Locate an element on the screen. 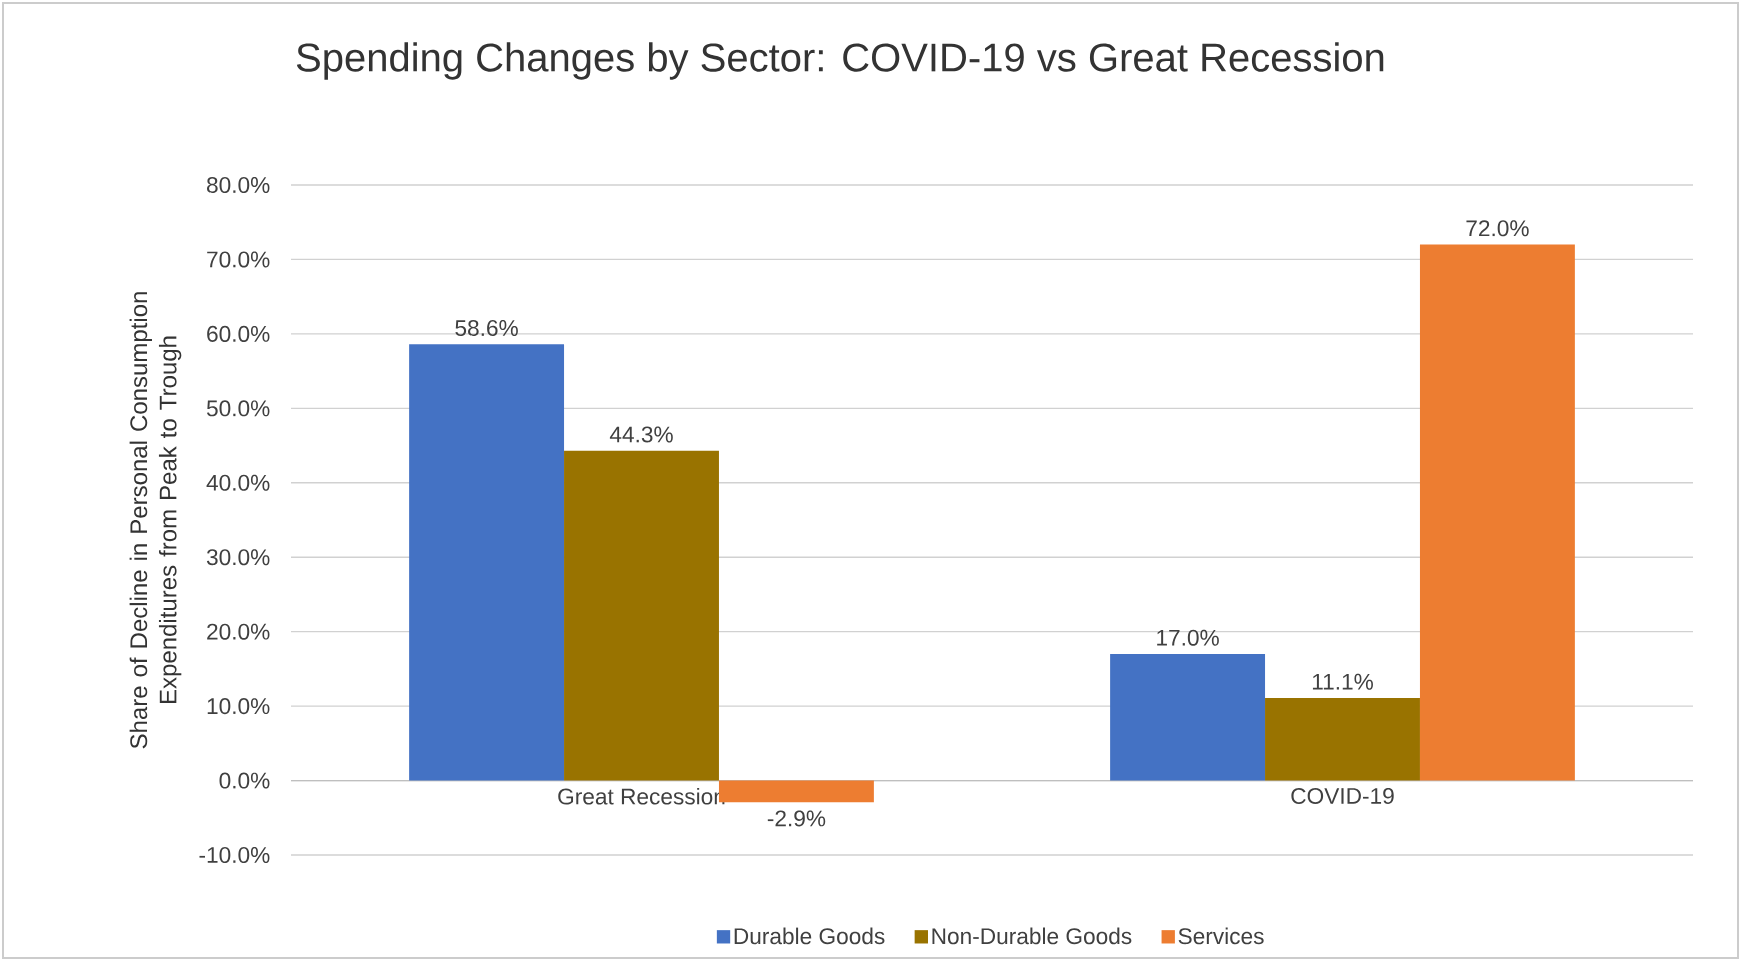 The width and height of the screenshot is (1741, 961). y-tick-label: 20.0% is located at coordinates (238, 631).